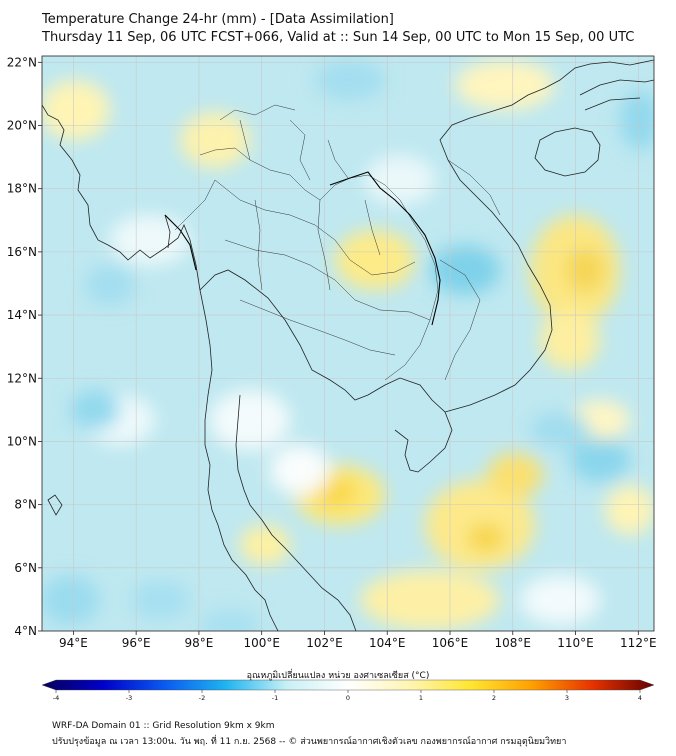 The height and width of the screenshot is (756, 676). I want to click on lon-tick-label: 104°E, so click(387, 643).